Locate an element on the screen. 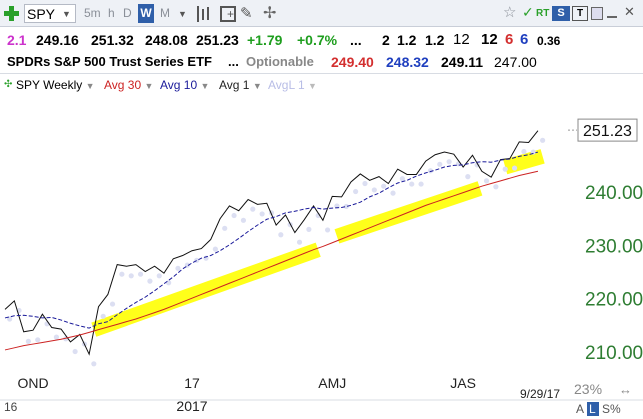 The height and width of the screenshot is (419, 643). x-tick-label: OND is located at coordinates (32, 383).